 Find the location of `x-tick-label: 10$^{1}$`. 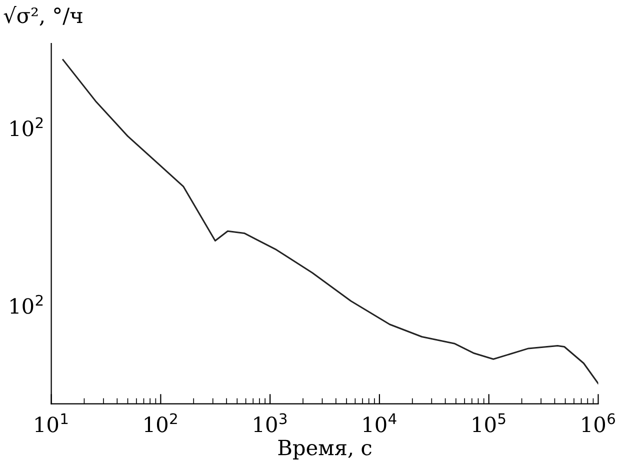

x-tick-label: 10$^{1}$ is located at coordinates (52, 422).